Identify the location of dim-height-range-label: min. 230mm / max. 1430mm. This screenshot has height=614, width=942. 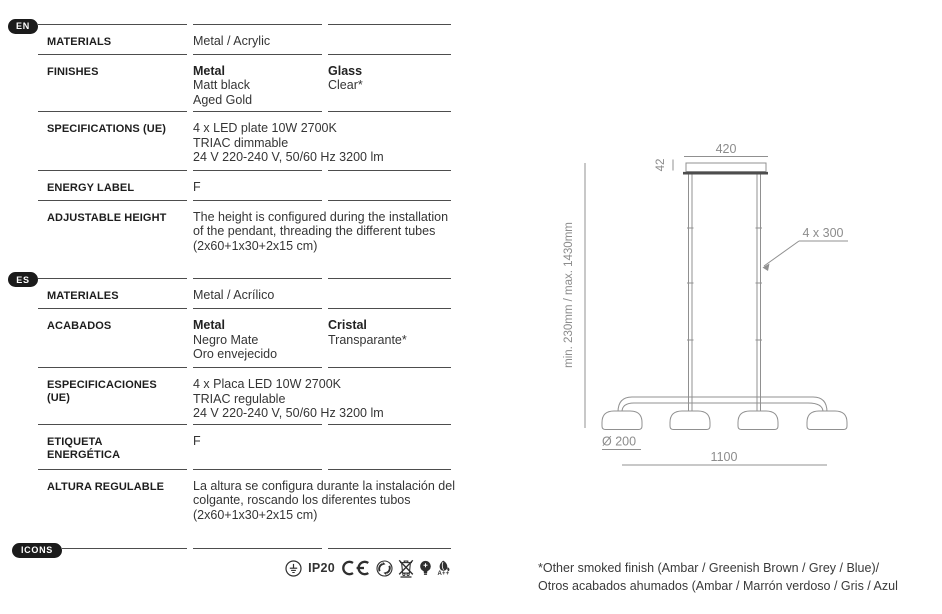
(569, 295).